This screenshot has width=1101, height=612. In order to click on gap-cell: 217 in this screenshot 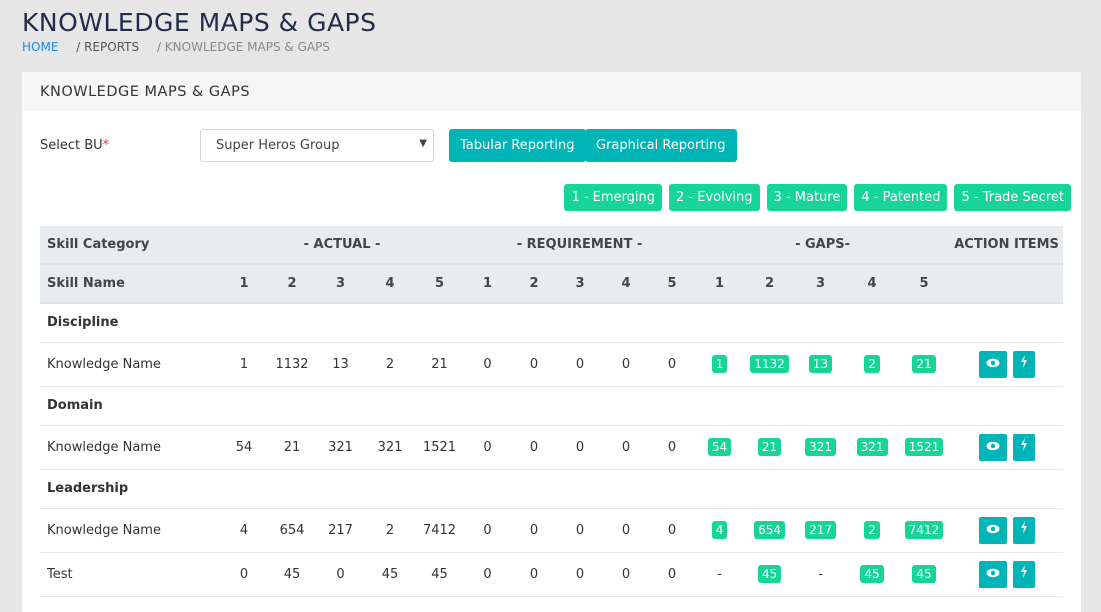, I will do `click(821, 530)`.